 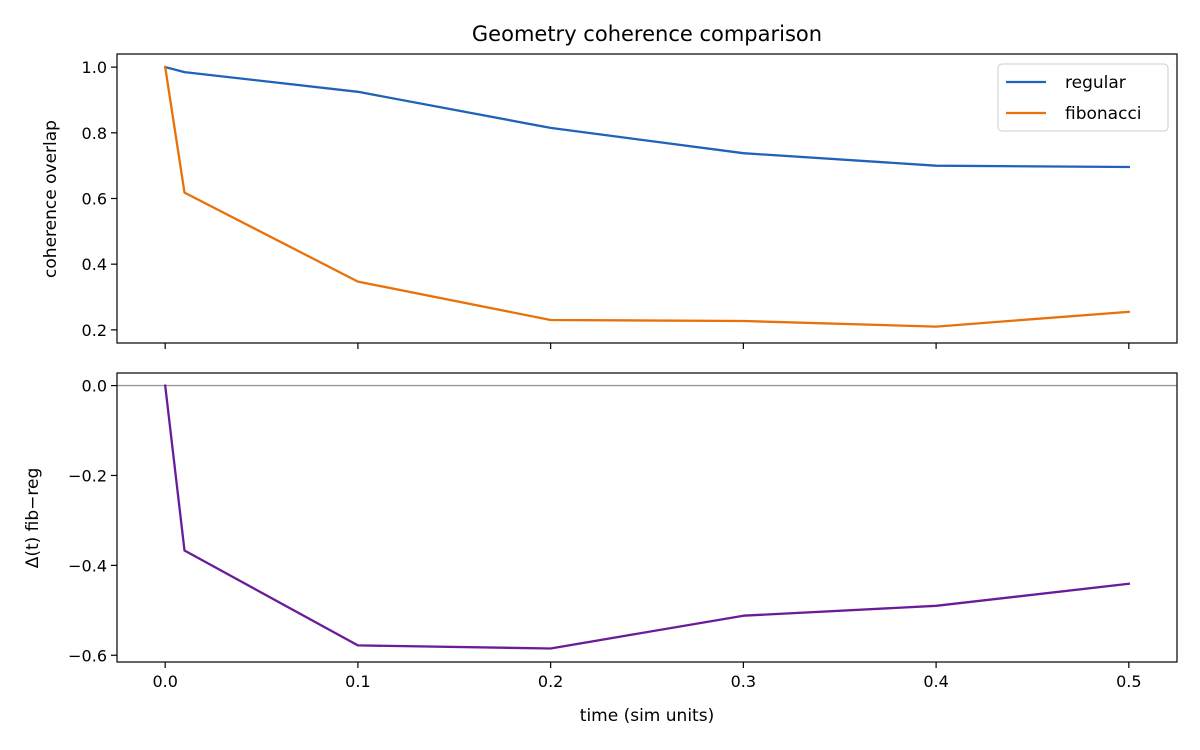 What do you see at coordinates (94, 199) in the screenshot?
I see `top-y-tick-label: 0.6` at bounding box center [94, 199].